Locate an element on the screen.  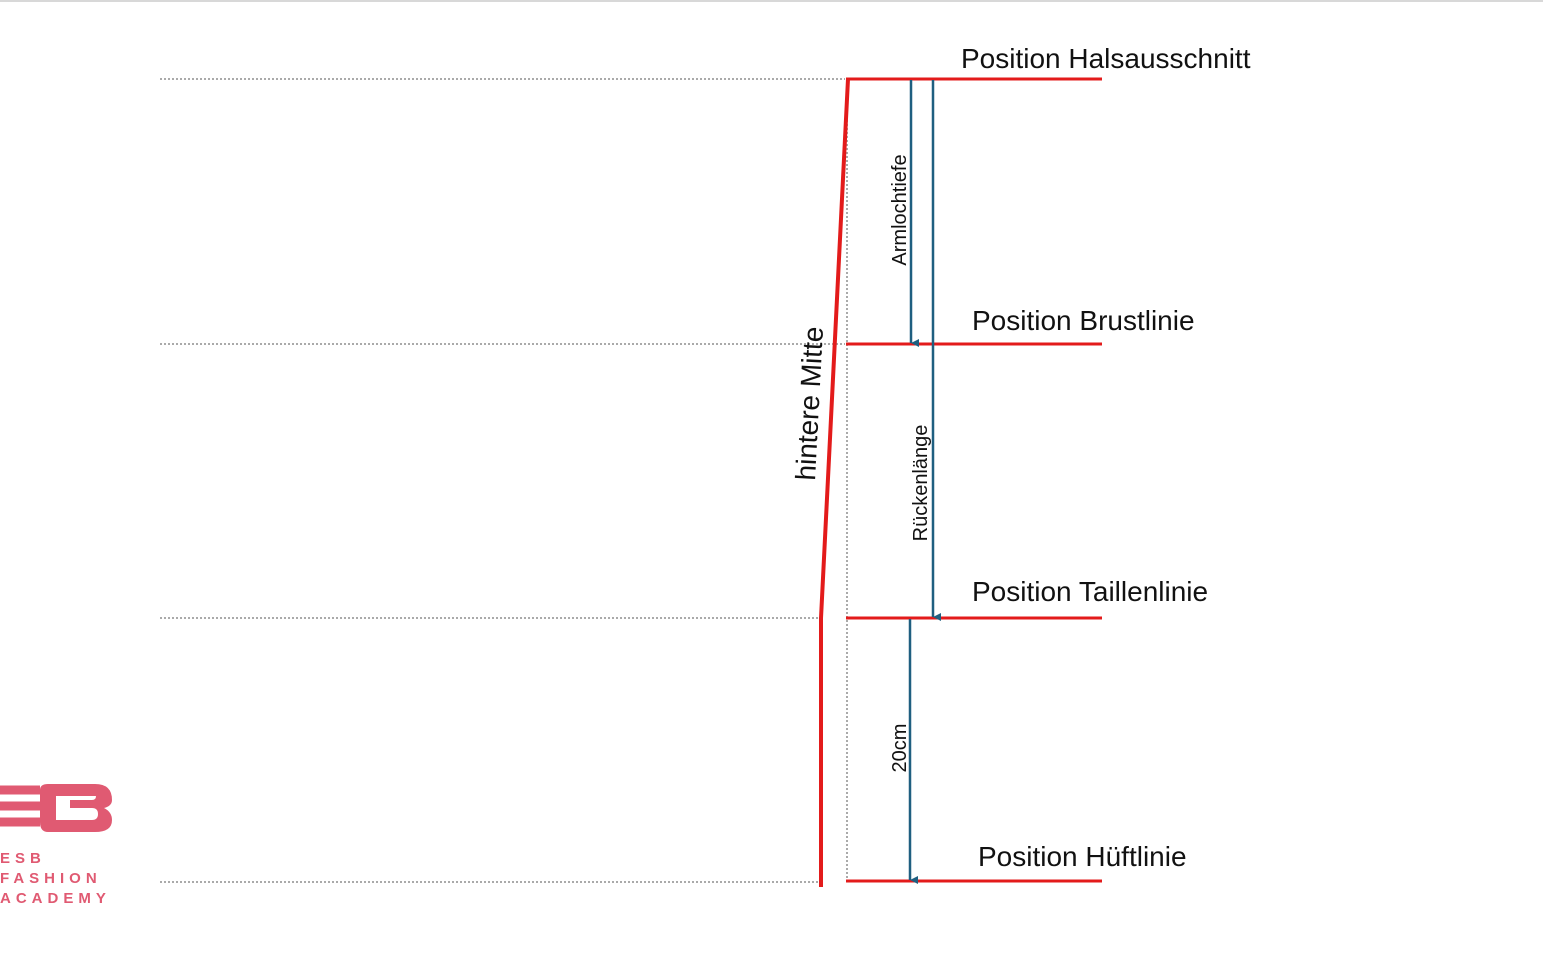
line-label: Position Halsausschnitt is located at coordinates (1106, 58).